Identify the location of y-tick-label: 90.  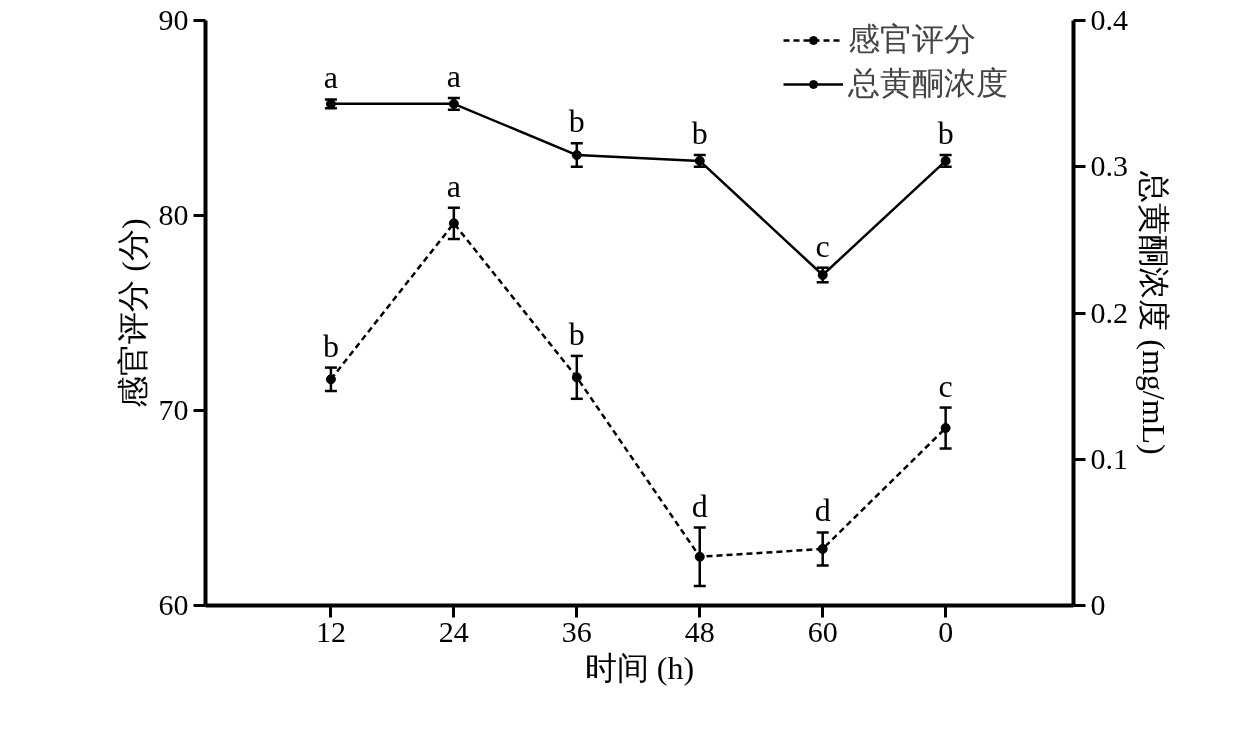
(173, 19).